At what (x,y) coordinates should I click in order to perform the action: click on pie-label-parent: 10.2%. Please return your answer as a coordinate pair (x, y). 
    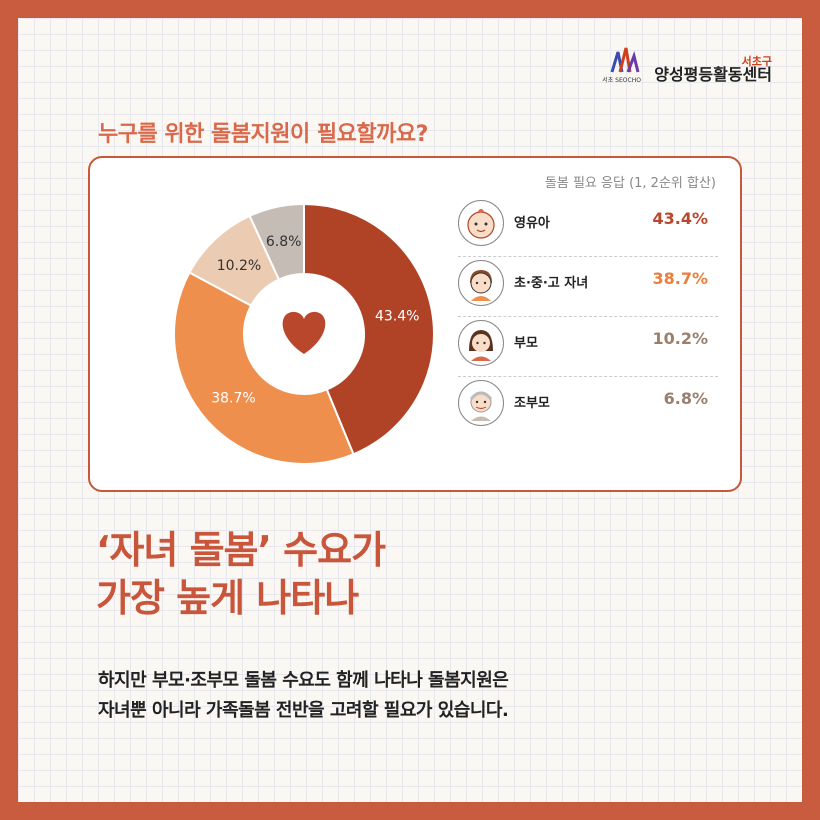
    Looking at the image, I should click on (239, 266).